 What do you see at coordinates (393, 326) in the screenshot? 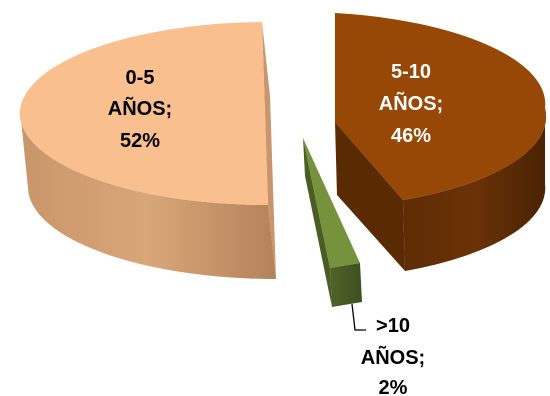
I see `label-gt10-line1: >10` at bounding box center [393, 326].